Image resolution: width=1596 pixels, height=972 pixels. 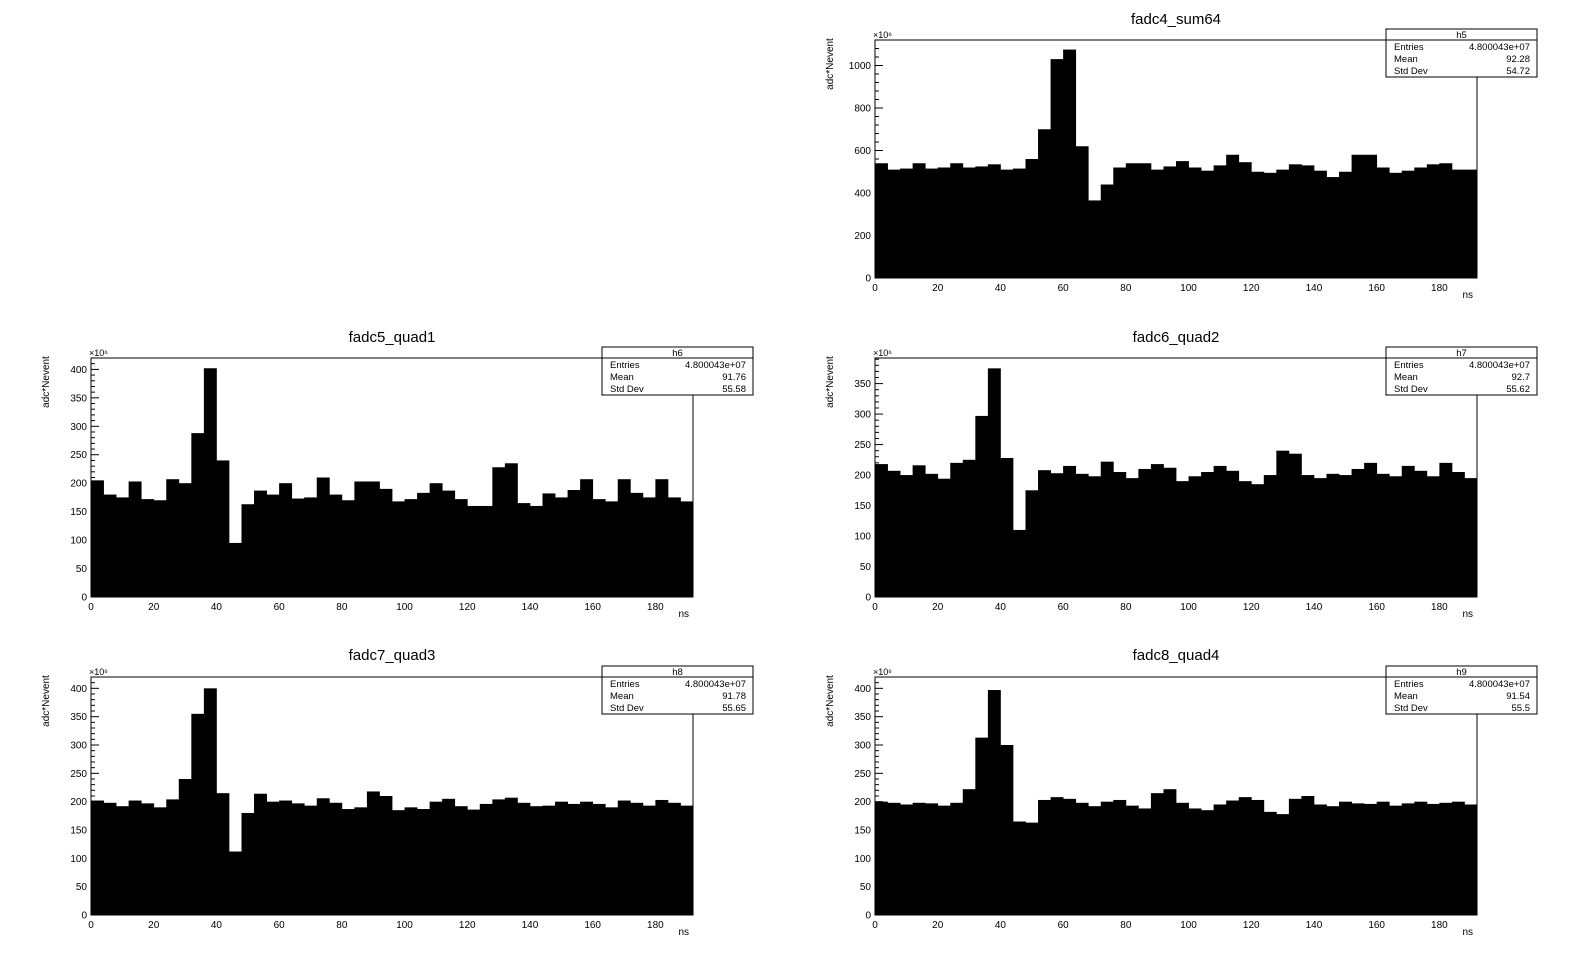 I want to click on y-tick-label: 100, so click(x=862, y=537).